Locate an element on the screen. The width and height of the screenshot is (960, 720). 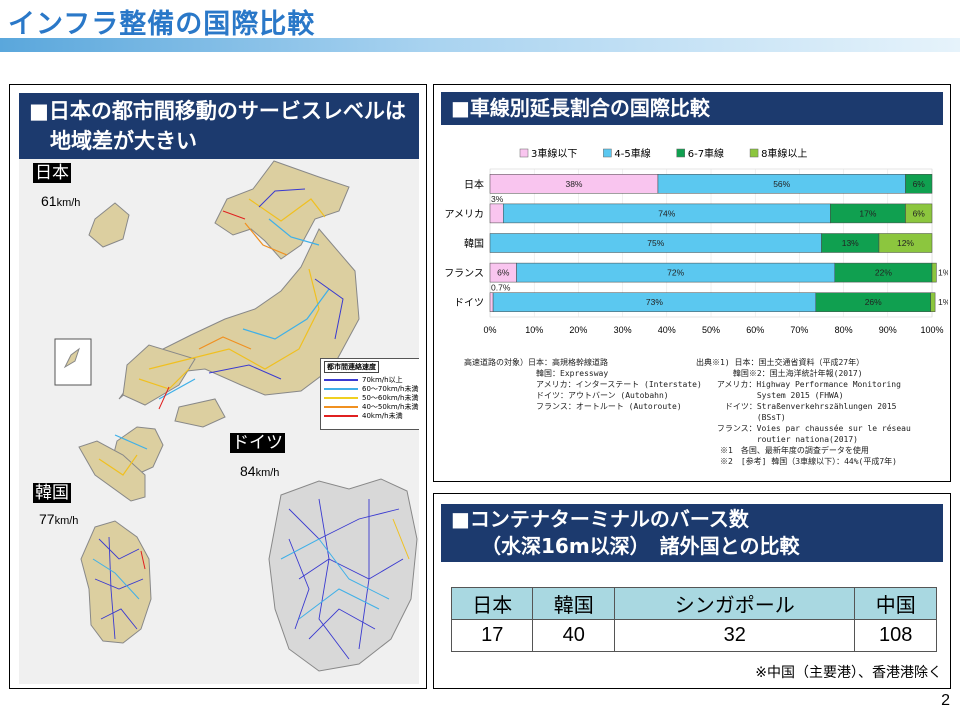
korea-map is located at coordinates (116, 582).